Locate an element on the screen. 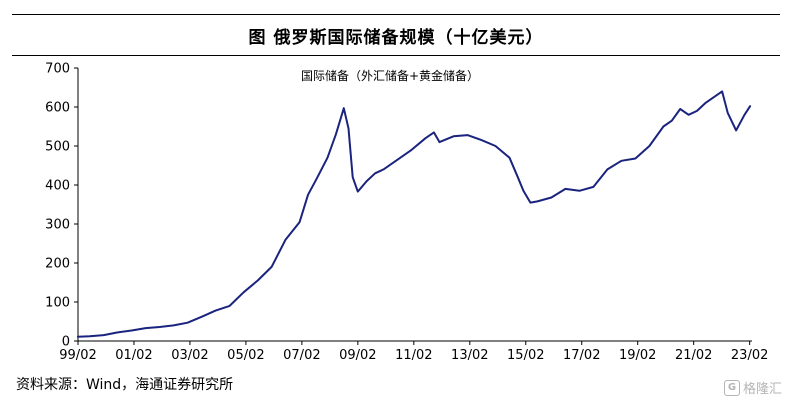 The height and width of the screenshot is (403, 792). y-tick-label: 200 is located at coordinates (57, 264).